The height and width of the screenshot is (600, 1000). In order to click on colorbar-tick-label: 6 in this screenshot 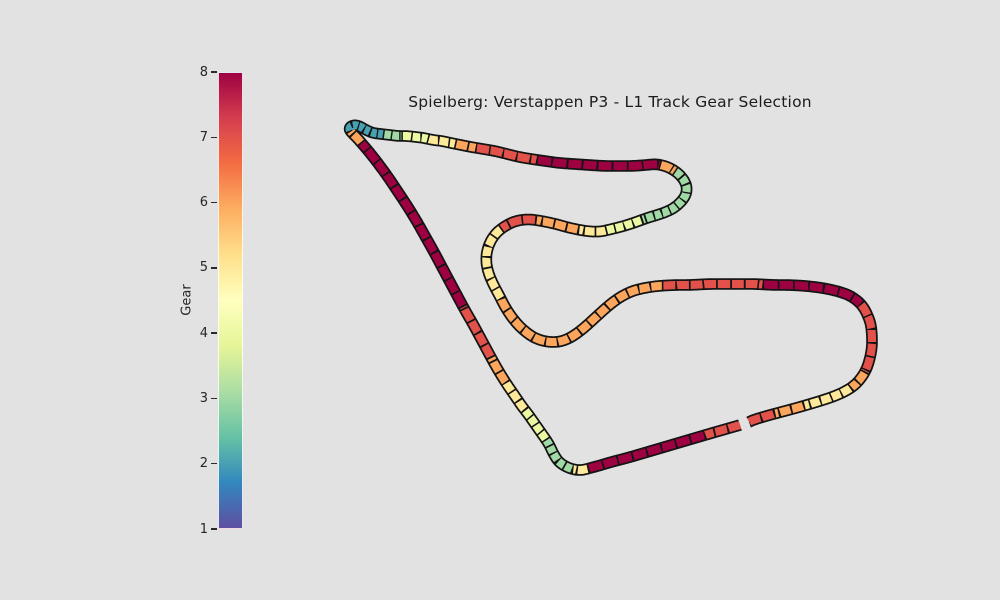, I will do `click(203, 203)`.